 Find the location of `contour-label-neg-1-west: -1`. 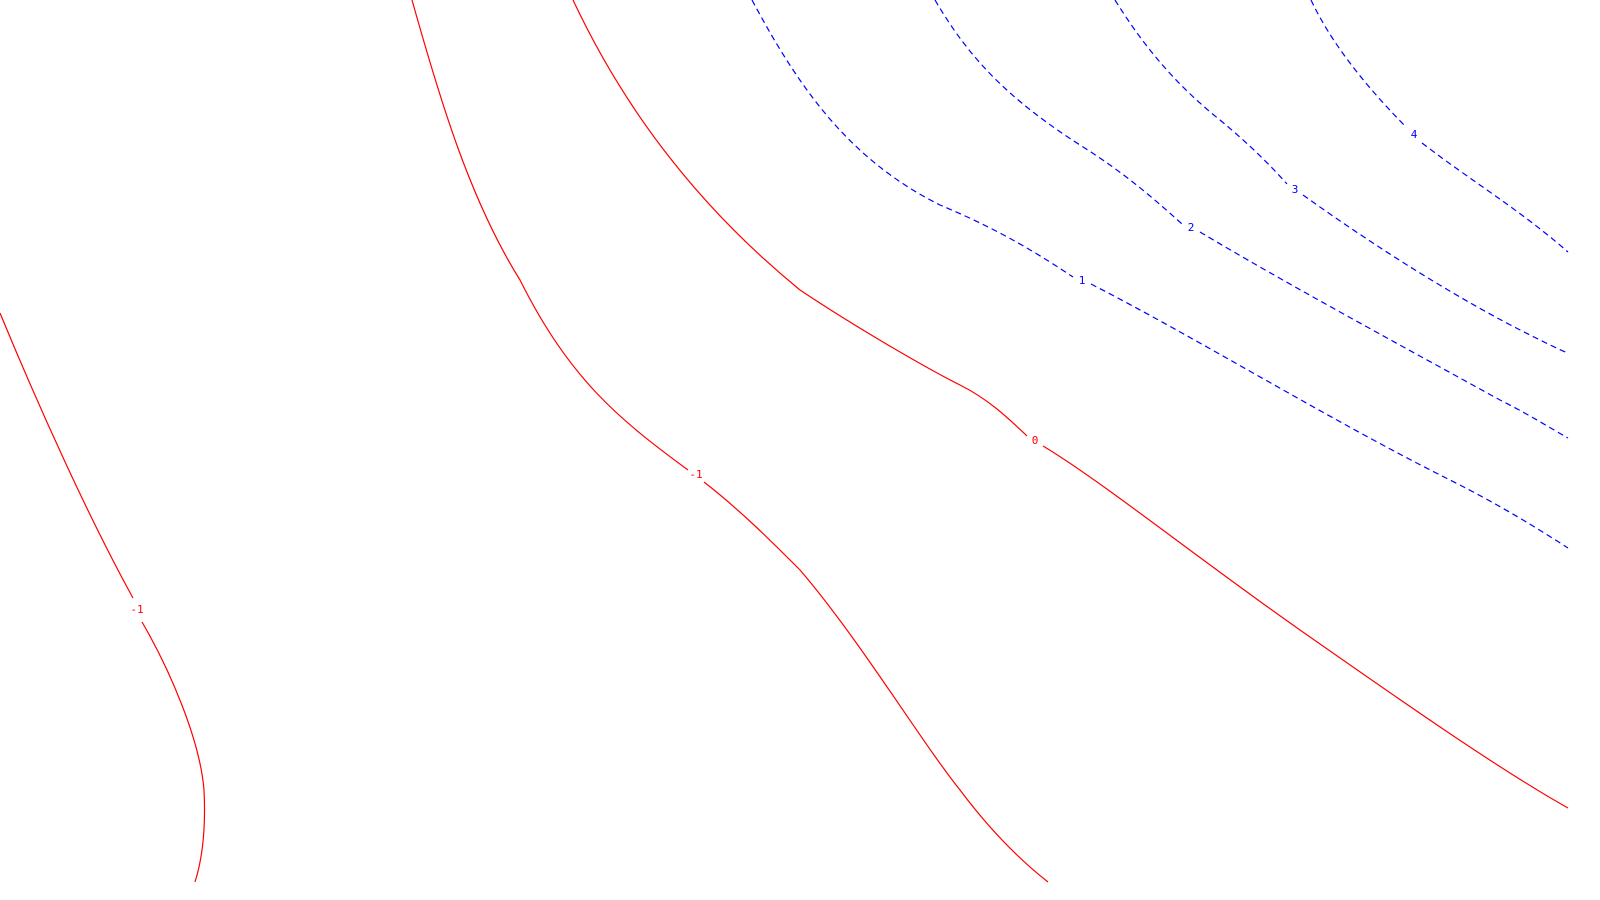

contour-label-neg-1-west: -1 is located at coordinates (136, 609).